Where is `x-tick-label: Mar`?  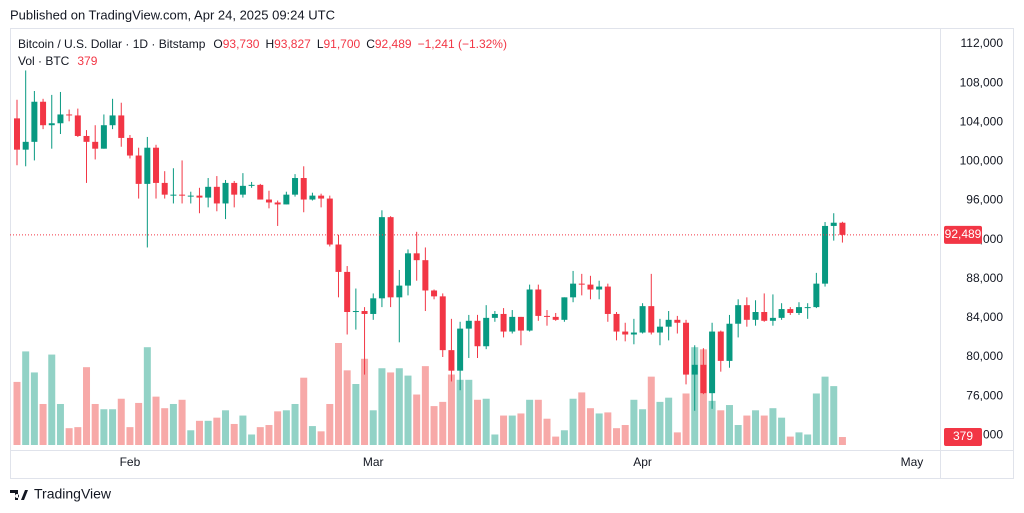 x-tick-label: Mar is located at coordinates (373, 462).